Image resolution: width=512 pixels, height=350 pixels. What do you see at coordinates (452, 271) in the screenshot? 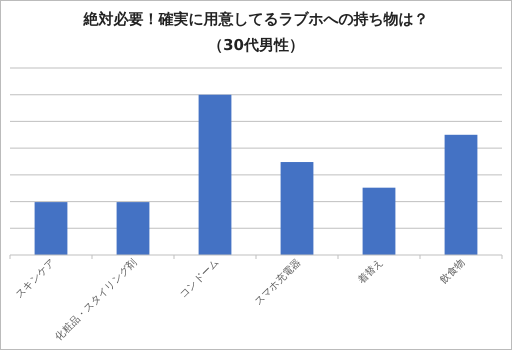
I see `x-tick-label: 飲食物` at bounding box center [452, 271].